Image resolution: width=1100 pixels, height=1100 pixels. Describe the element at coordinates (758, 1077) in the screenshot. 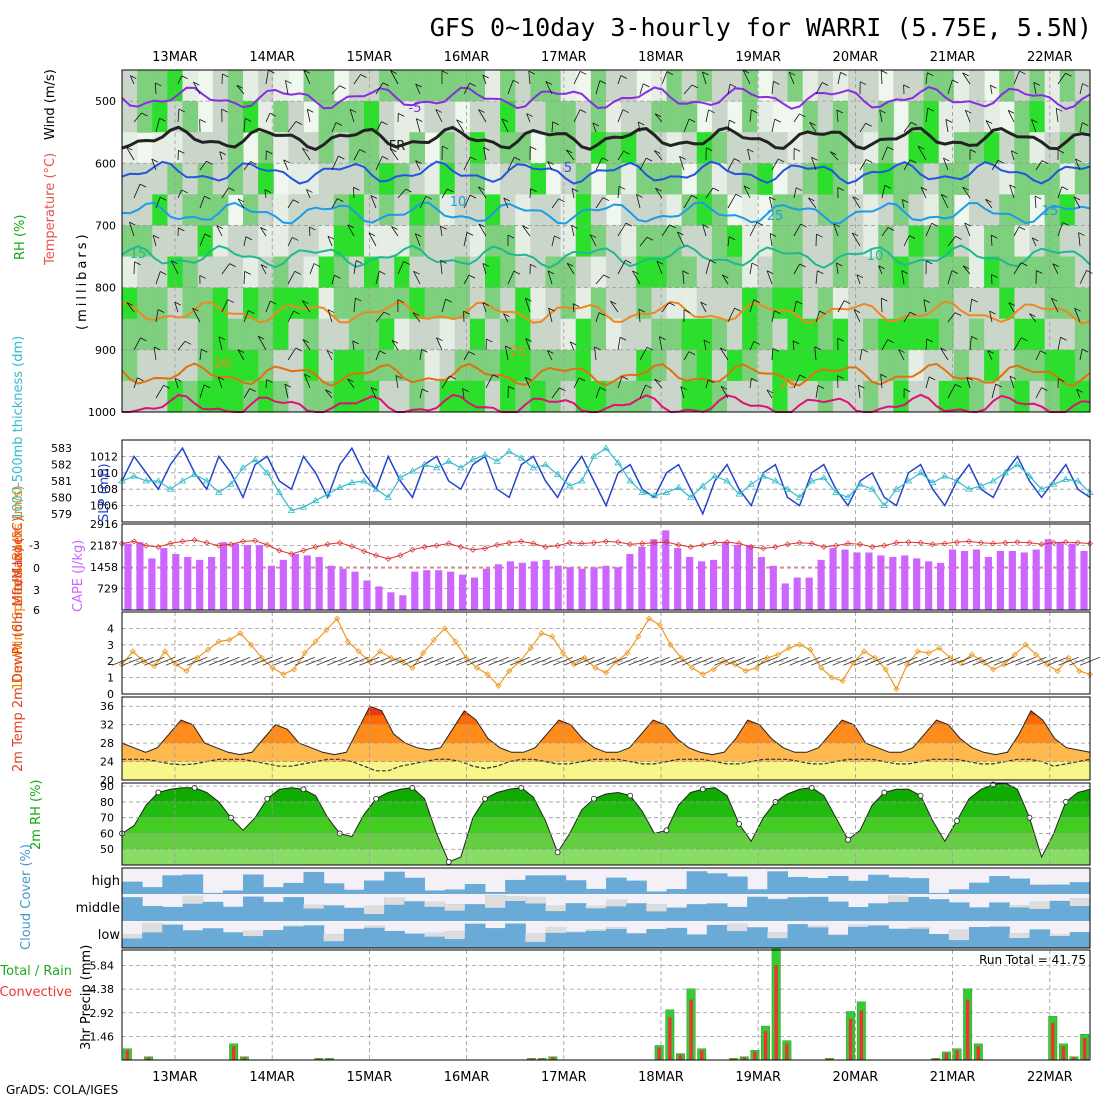

I see `date-label-bottom: 19MAR` at that location.